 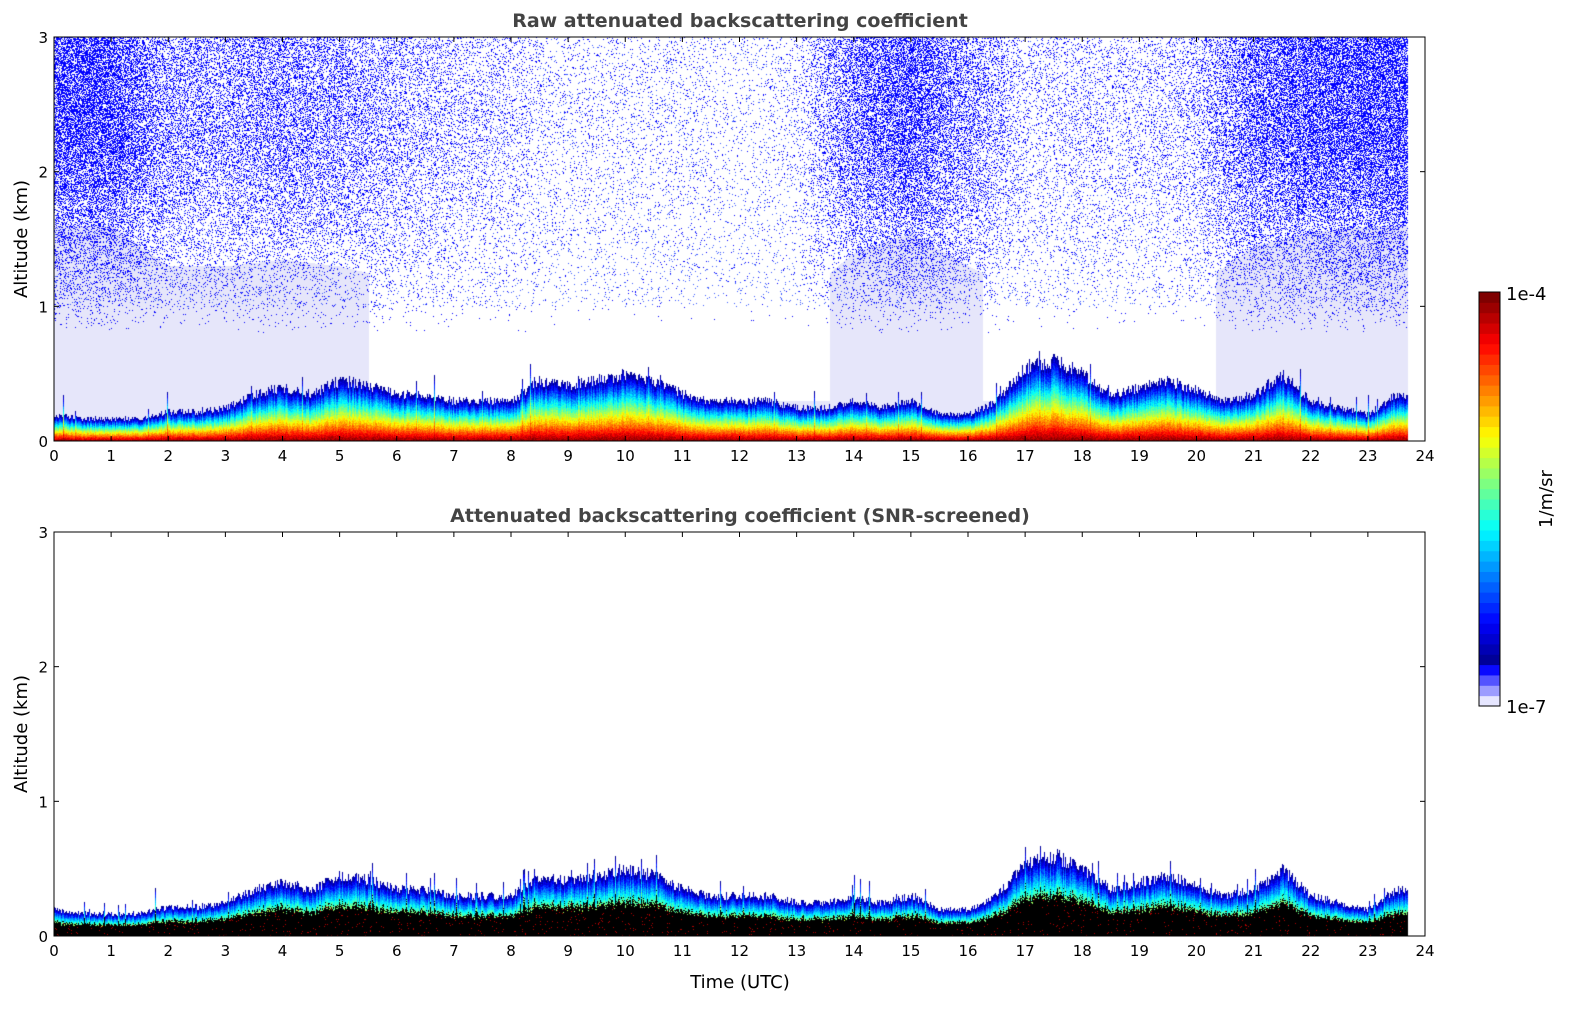 I want to click on x-tick-label: 22, so click(x=1310, y=456).